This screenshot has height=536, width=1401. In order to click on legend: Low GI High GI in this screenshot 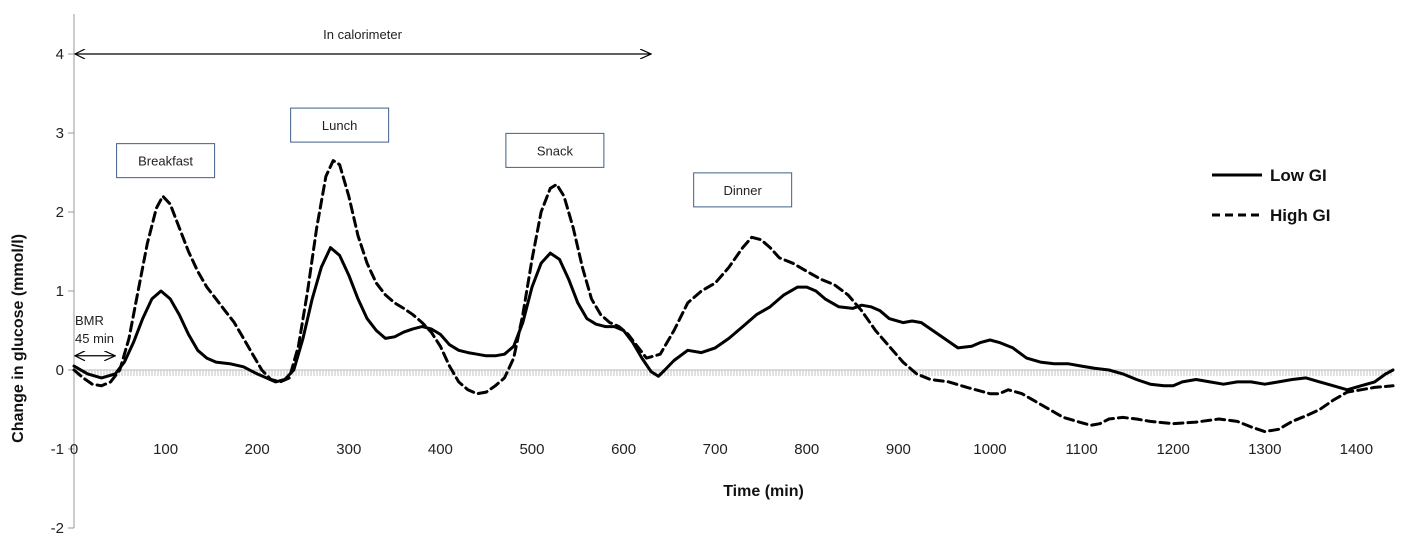, I will do `click(1271, 195)`.